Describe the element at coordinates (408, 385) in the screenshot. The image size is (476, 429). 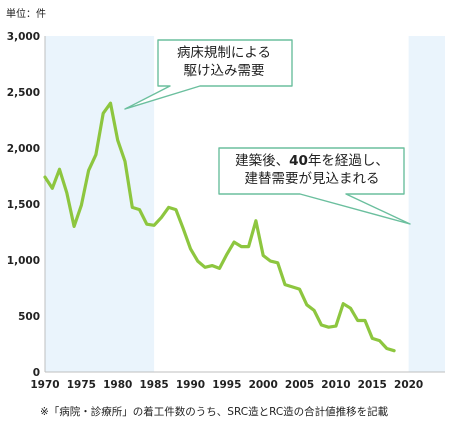
I see `x-tick-label: 2020` at that location.